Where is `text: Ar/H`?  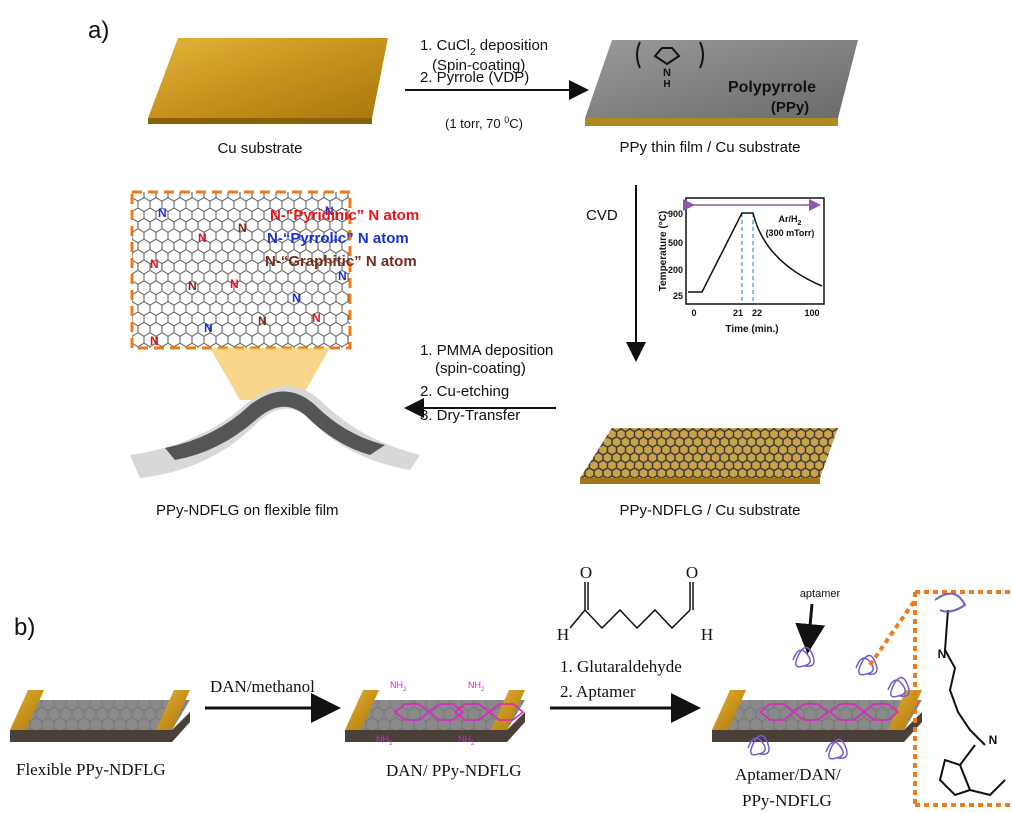
text: Ar/H is located at coordinates (788, 219).